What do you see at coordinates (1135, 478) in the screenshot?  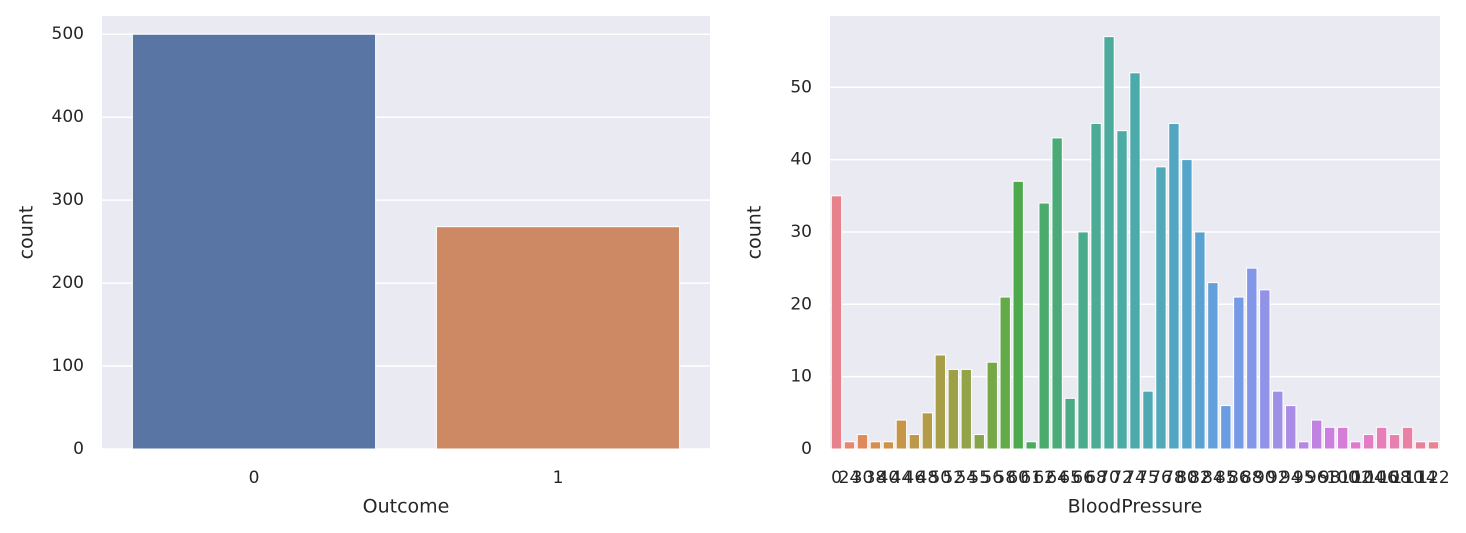 I see `x-tick-label: 74` at bounding box center [1135, 478].